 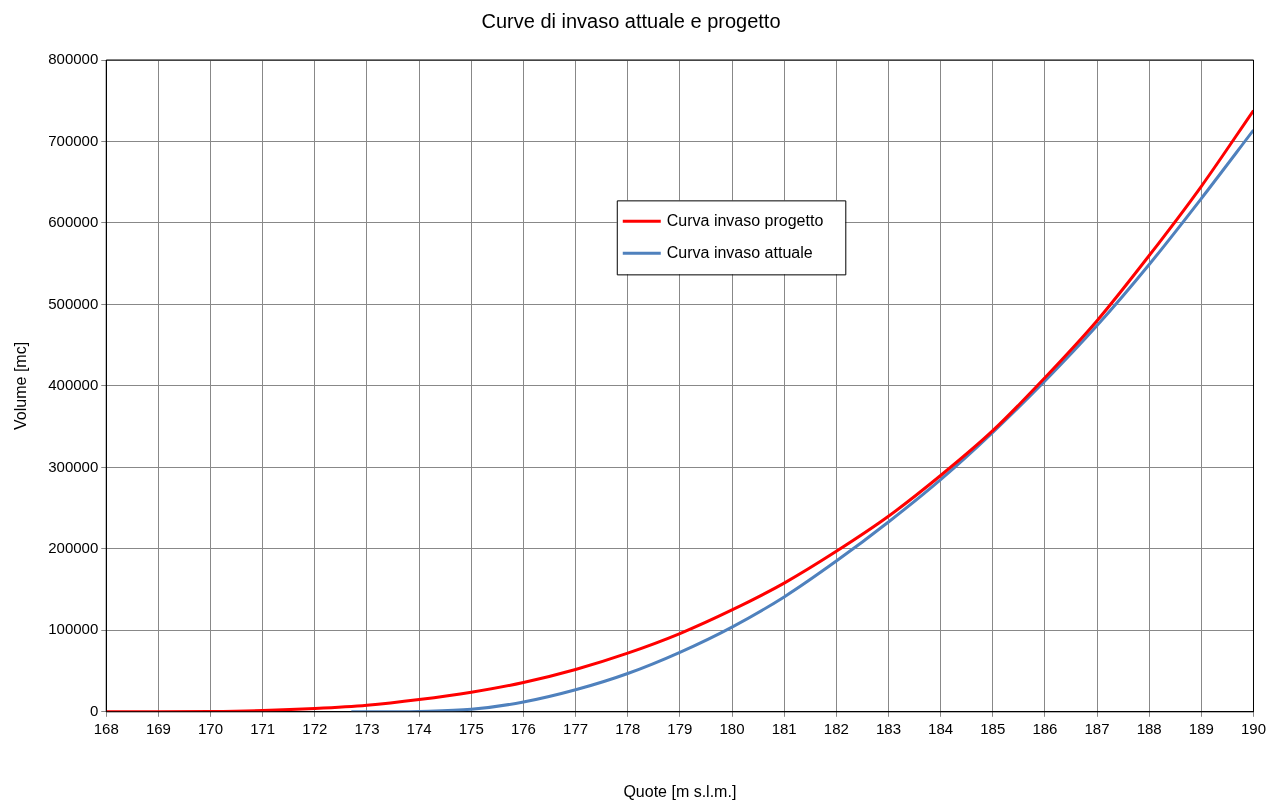 What do you see at coordinates (211, 728) in the screenshot?
I see `x-tick-label: 170` at bounding box center [211, 728].